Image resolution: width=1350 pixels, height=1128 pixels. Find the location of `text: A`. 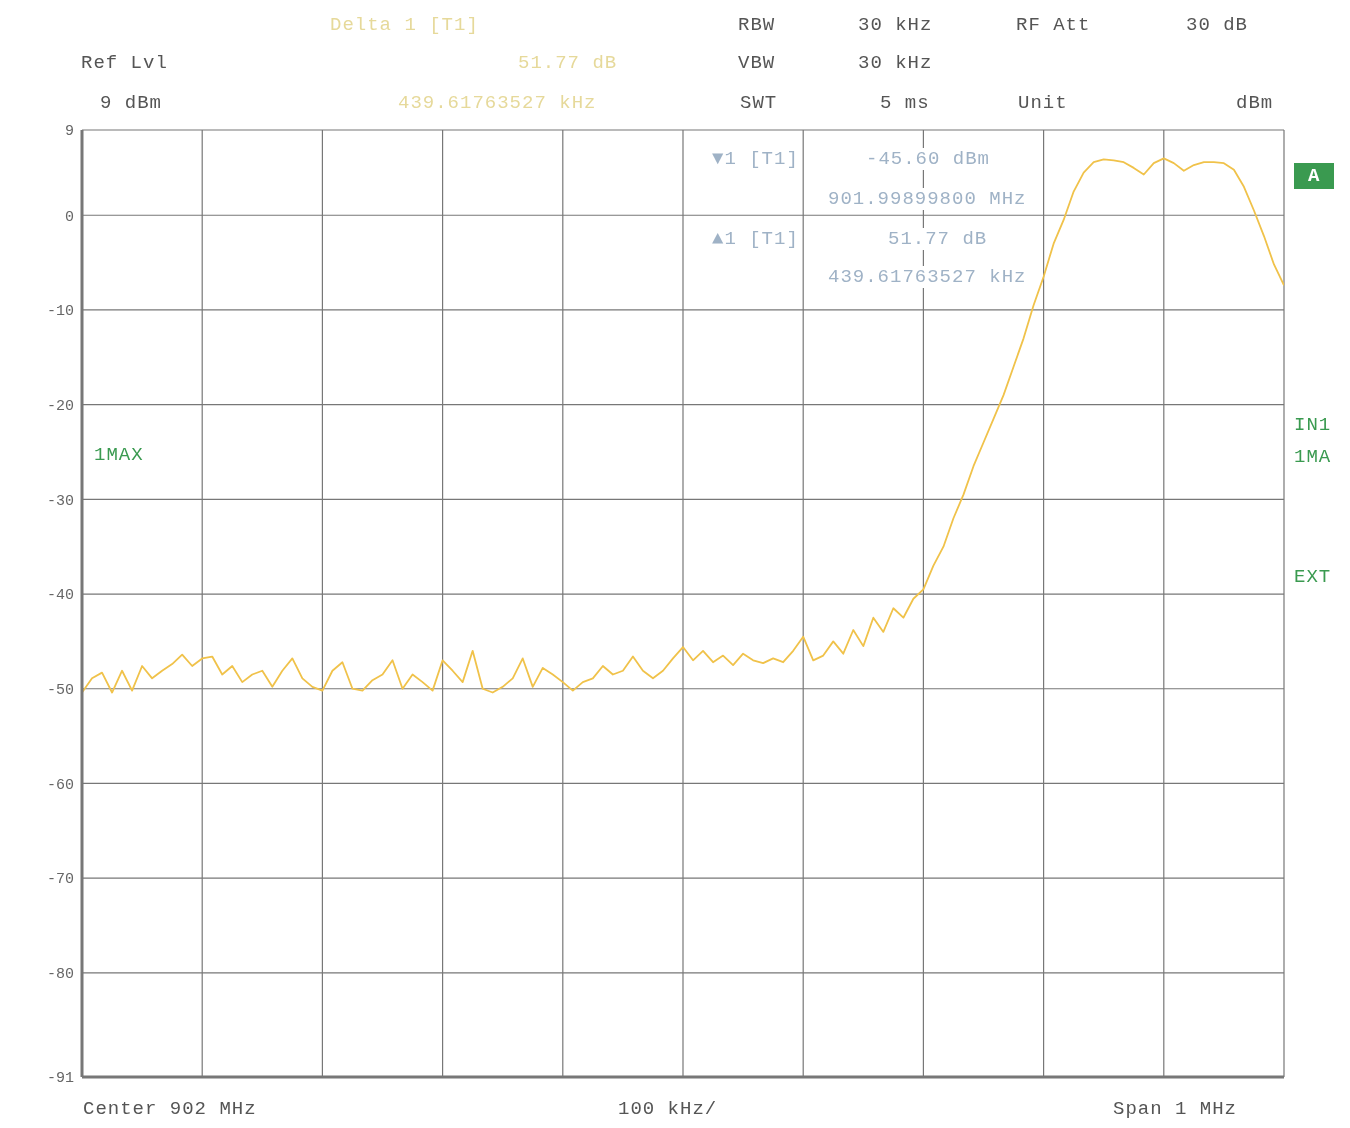

text: A is located at coordinates (1314, 176).